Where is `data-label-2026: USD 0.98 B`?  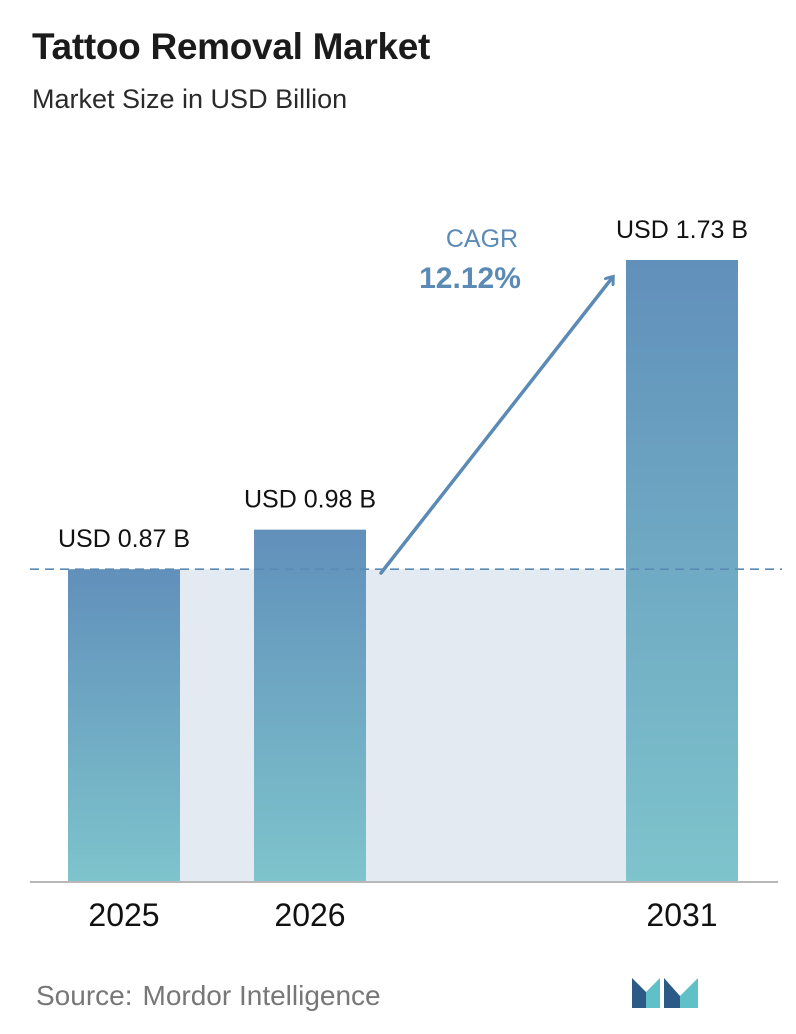
data-label-2026: USD 0.98 B is located at coordinates (310, 500).